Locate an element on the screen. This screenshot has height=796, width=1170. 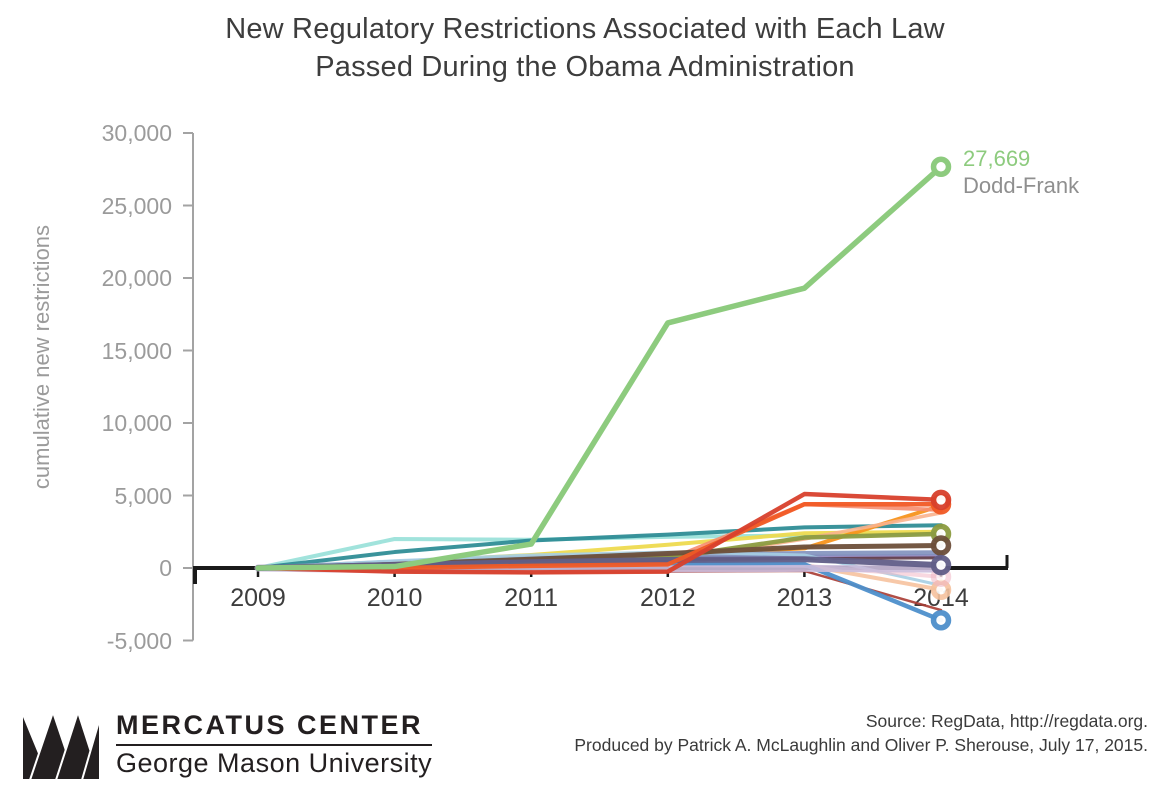
y-tick-label: 25,000 is located at coordinates (136, 205).